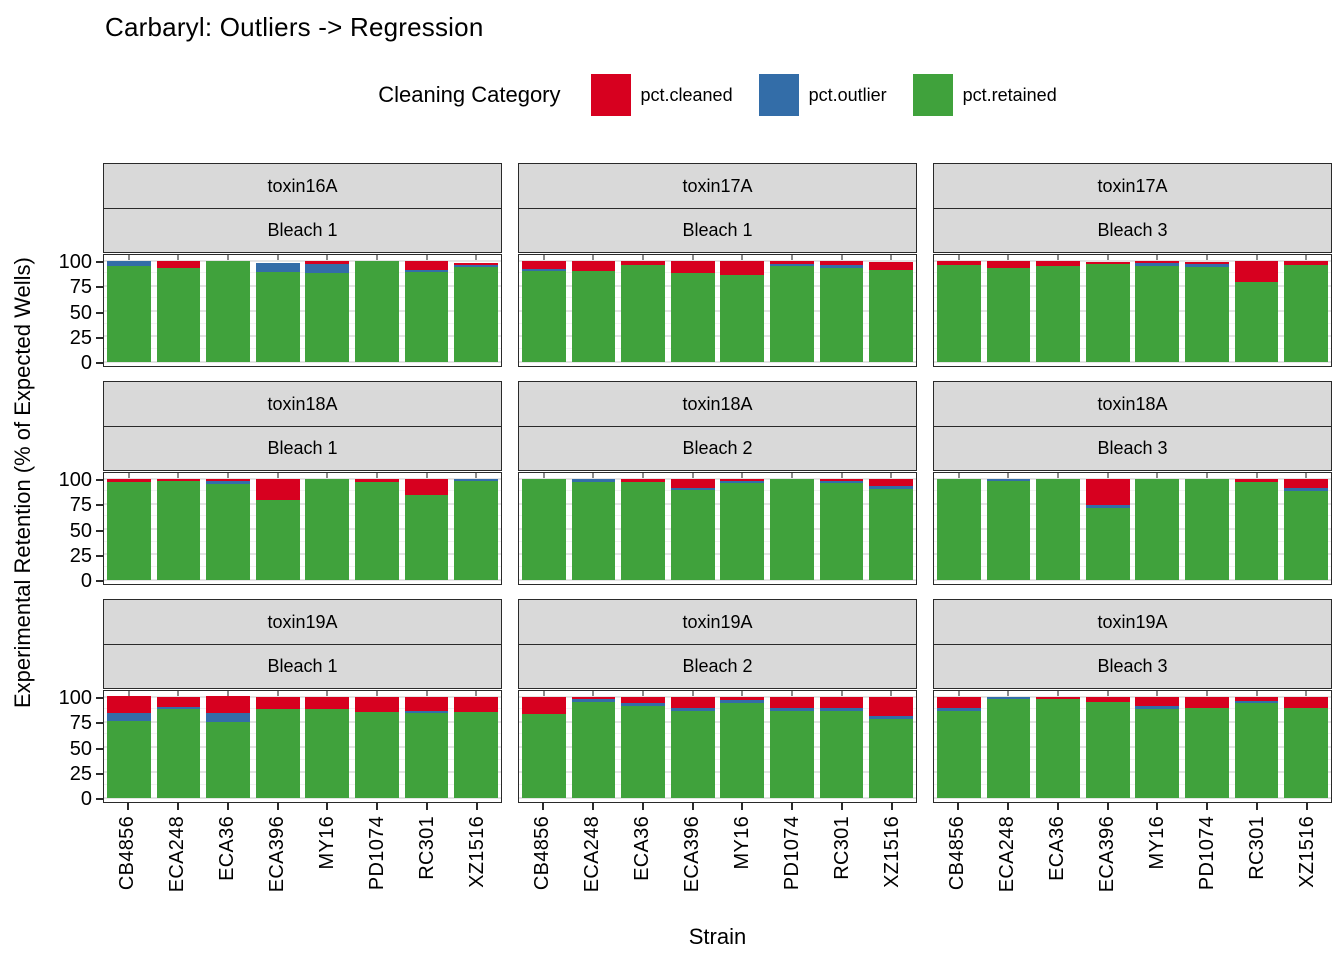 Image resolution: width=1344 pixels, height=960 pixels. What do you see at coordinates (80, 723) in the screenshot?
I see `y-tick-label: 75` at bounding box center [80, 723].